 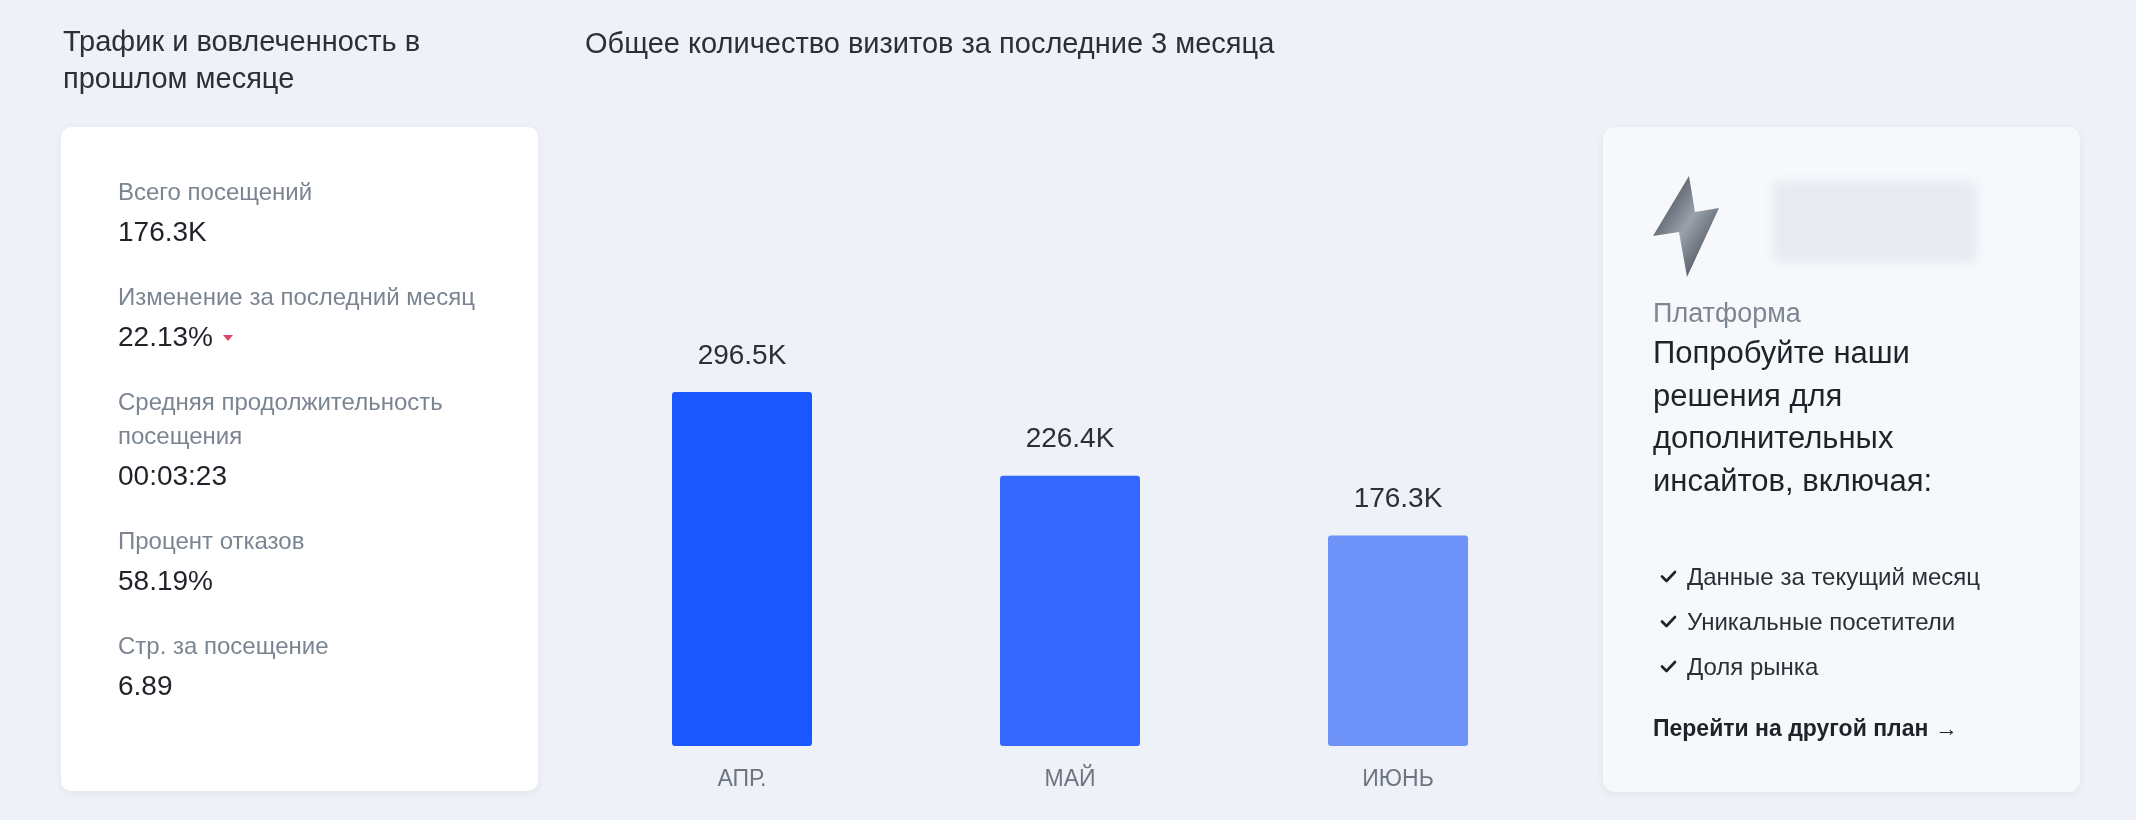 I want to click on text: 6.89, so click(x=145, y=685).